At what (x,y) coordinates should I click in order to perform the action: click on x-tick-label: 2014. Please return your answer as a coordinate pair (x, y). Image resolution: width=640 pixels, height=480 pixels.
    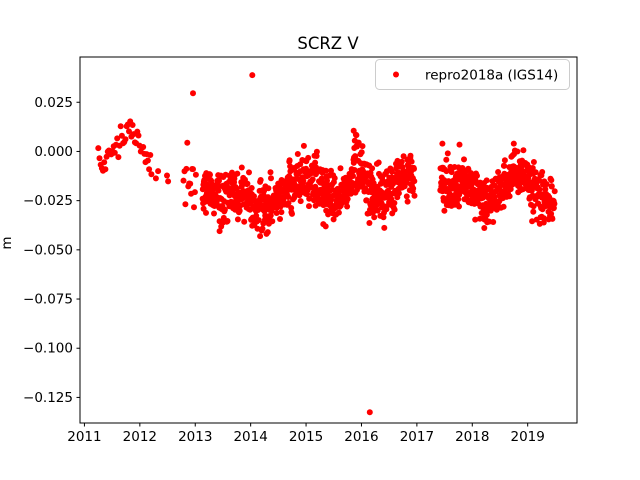
    Looking at the image, I should click on (250, 437).